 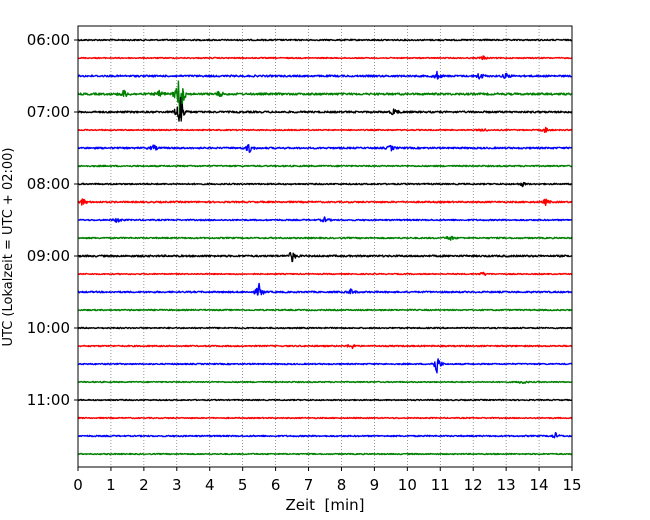 What do you see at coordinates (440, 485) in the screenshot?
I see `x-tick-label-11: 11` at bounding box center [440, 485].